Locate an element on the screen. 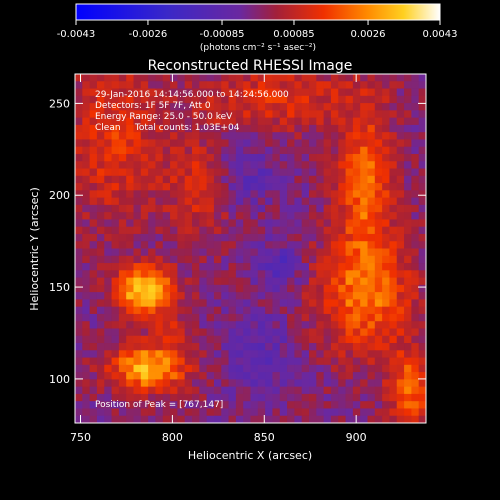 This screenshot has width=500, height=500. colorbar-tick-label: 0.00085 is located at coordinates (293, 34).